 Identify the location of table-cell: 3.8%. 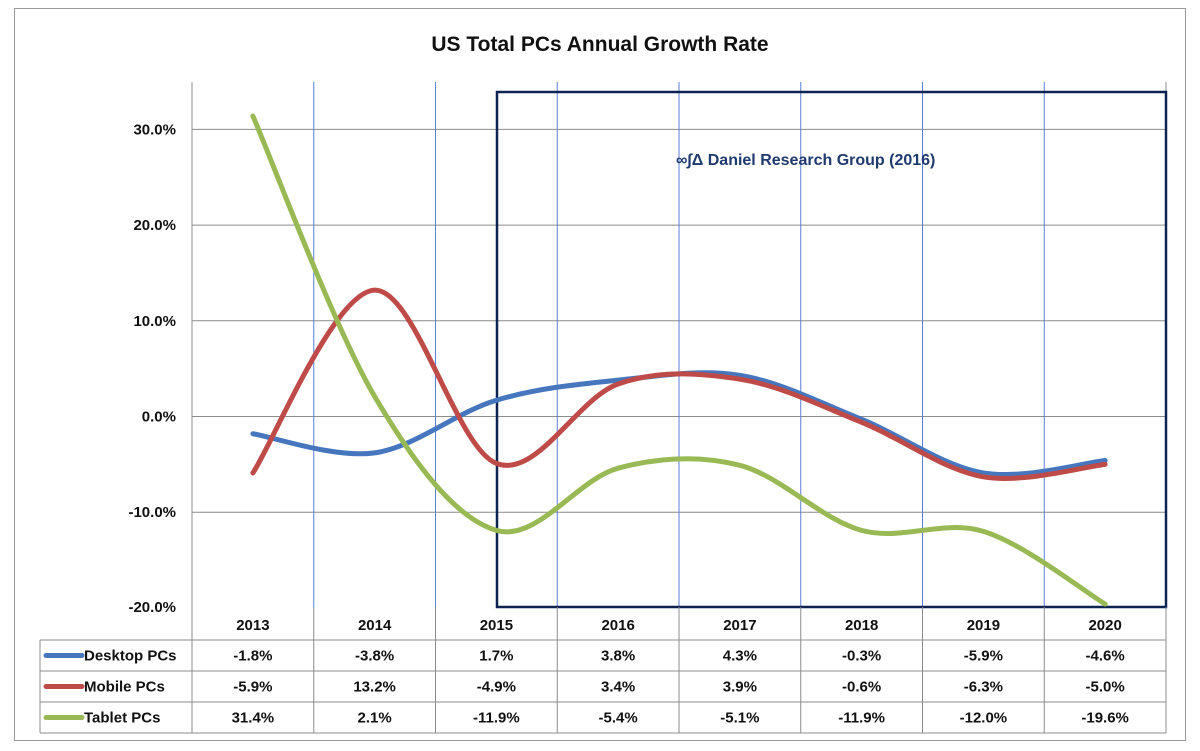
(618, 656).